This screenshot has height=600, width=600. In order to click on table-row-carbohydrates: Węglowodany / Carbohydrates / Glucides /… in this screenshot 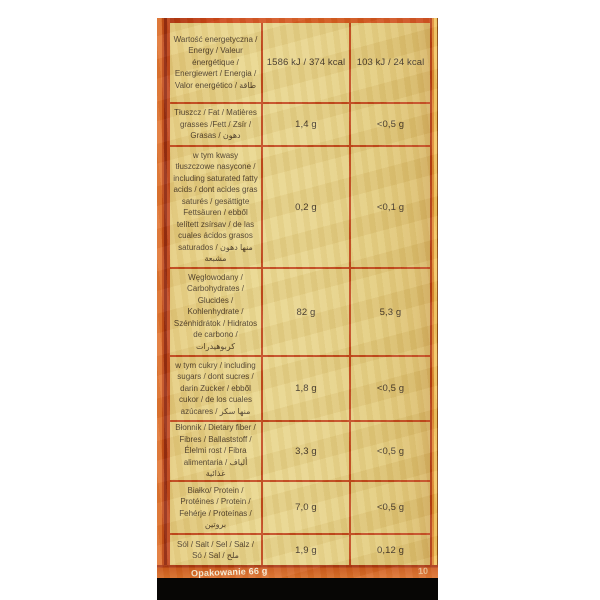, I will do `click(300, 313)`.